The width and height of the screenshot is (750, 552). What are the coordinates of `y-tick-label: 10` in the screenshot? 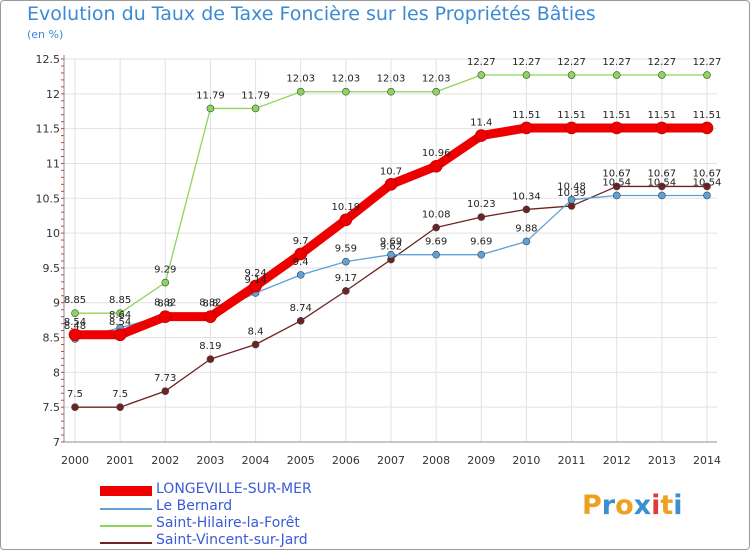 It's located at (53, 233).